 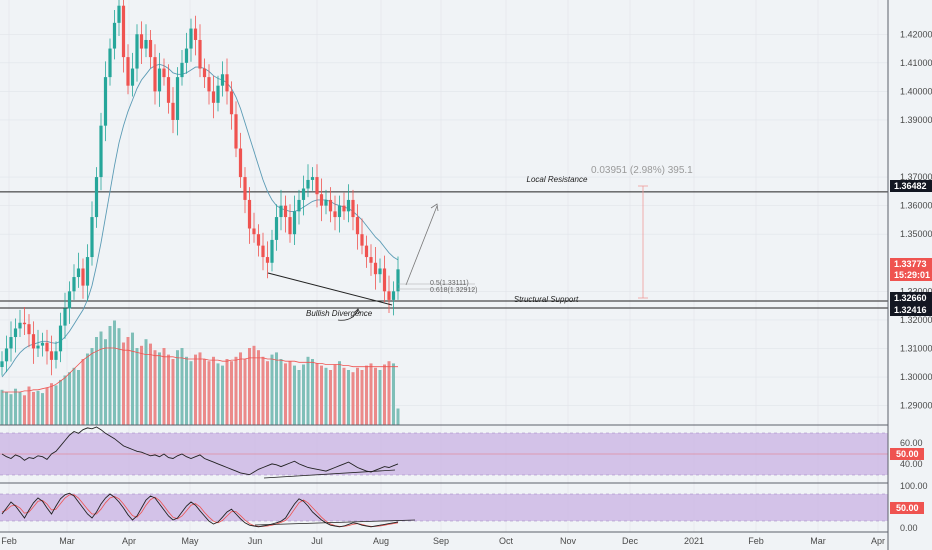 I want to click on volume-bars, so click(x=200, y=372).